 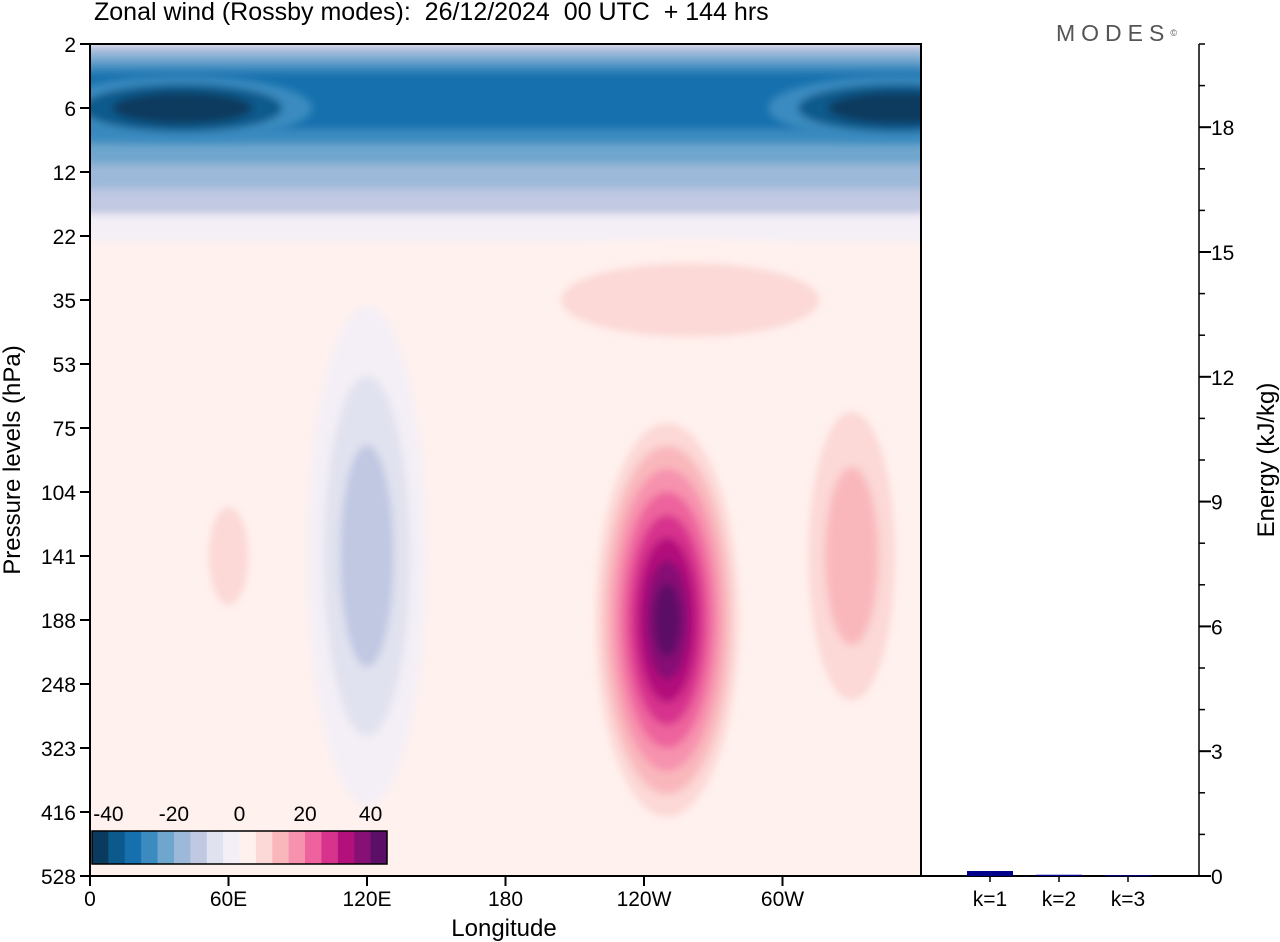 What do you see at coordinates (444, 893) in the screenshot?
I see `longitude-axis: 0 60E 120E 180 120W 60W` at bounding box center [444, 893].